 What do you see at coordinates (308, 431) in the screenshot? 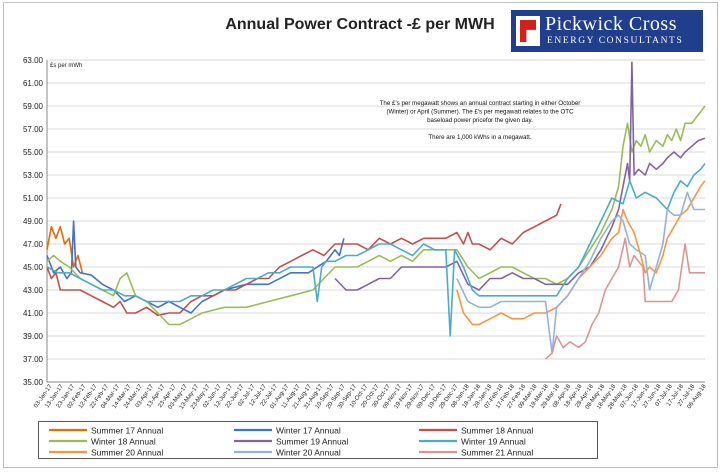
I see `legend-label: Winter 17 Annual` at bounding box center [308, 431].